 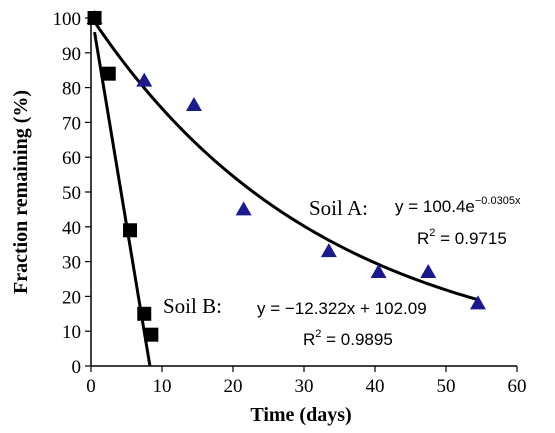 What do you see at coordinates (71, 228) in the screenshot?
I see `y-tick-label: 40` at bounding box center [71, 228].